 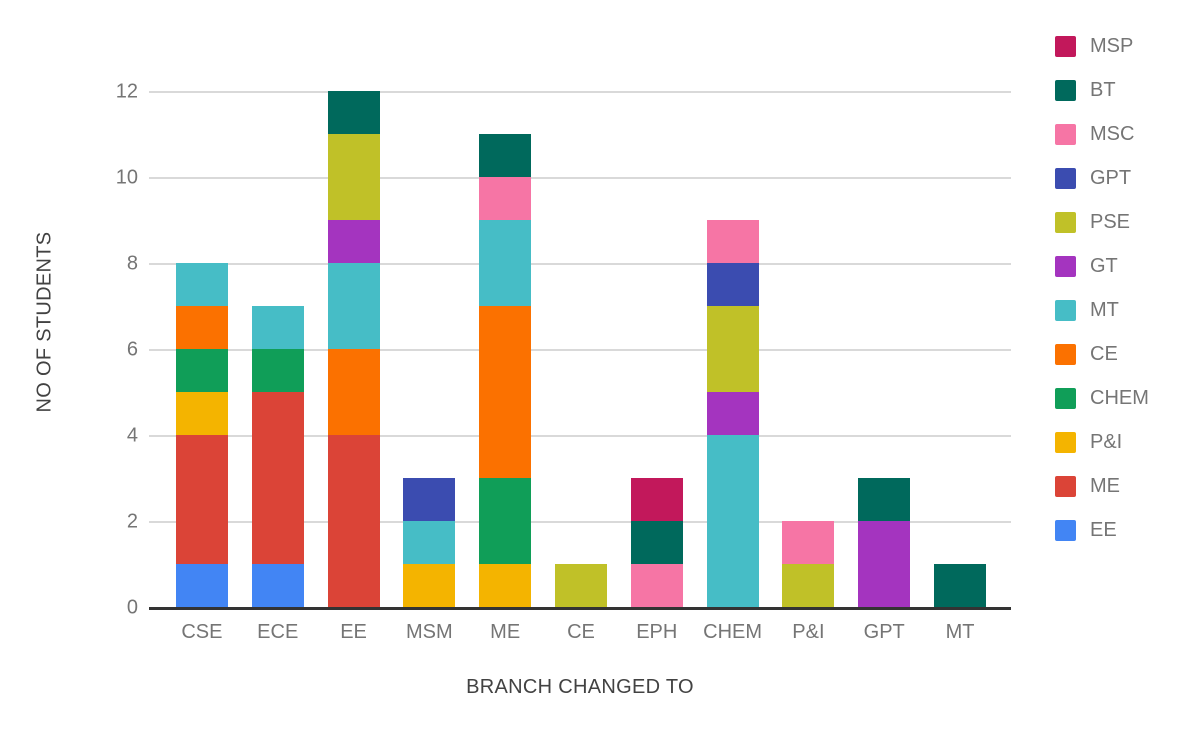 What do you see at coordinates (580, 608) in the screenshot?
I see `x-axis-line` at bounding box center [580, 608].